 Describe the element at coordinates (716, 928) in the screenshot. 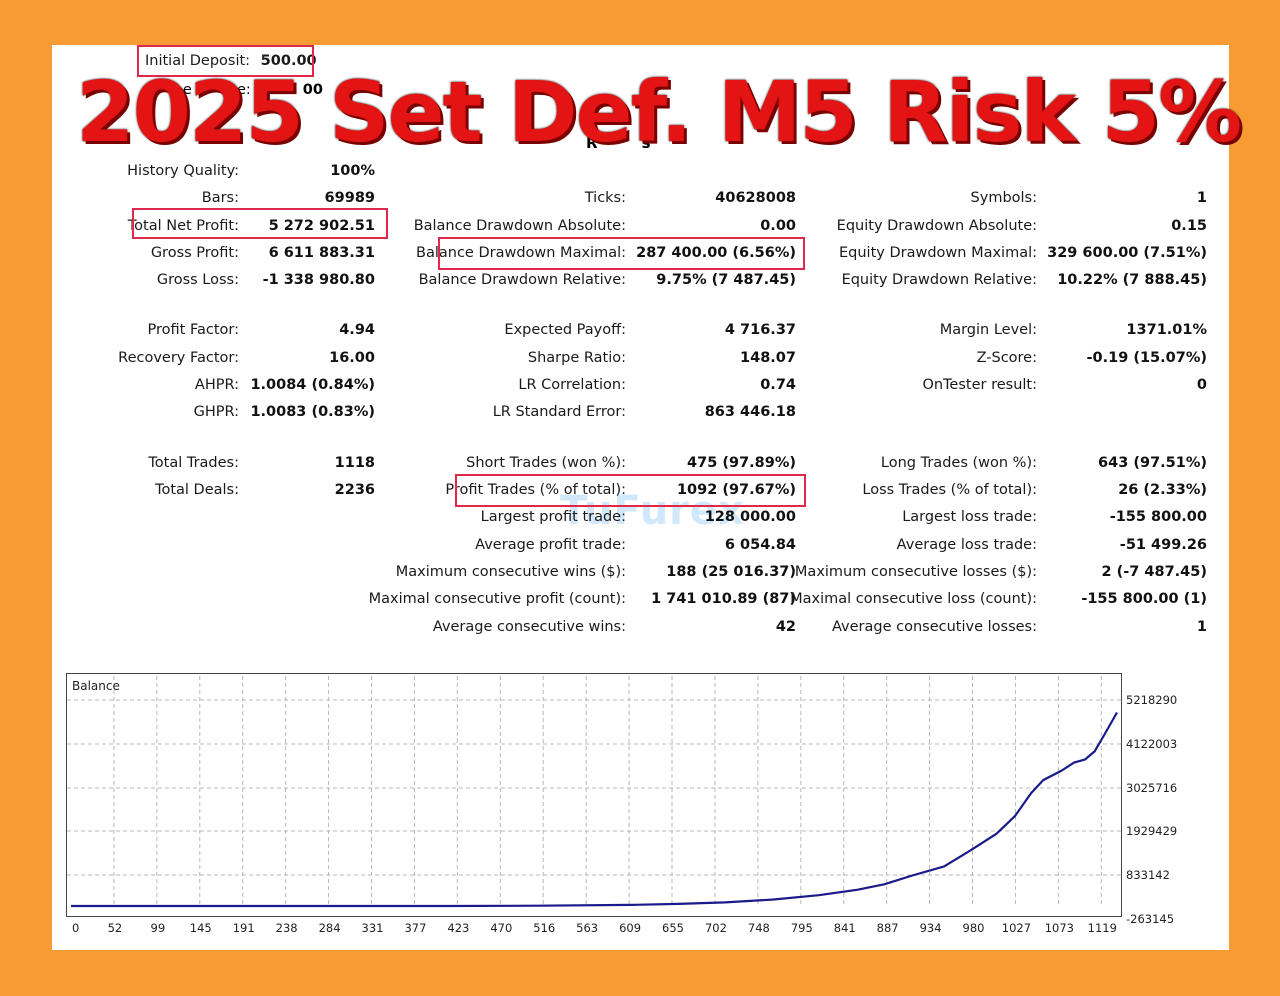

I see `x-tick-label: 702` at that location.